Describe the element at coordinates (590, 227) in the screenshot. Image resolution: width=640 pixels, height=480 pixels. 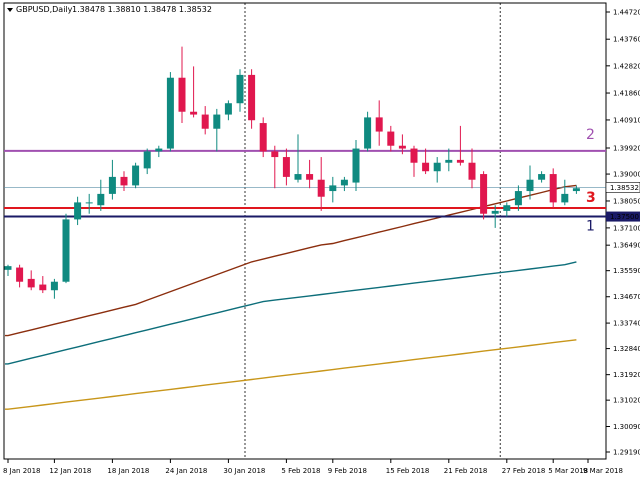
I see `level-marker-1: 1` at that location.